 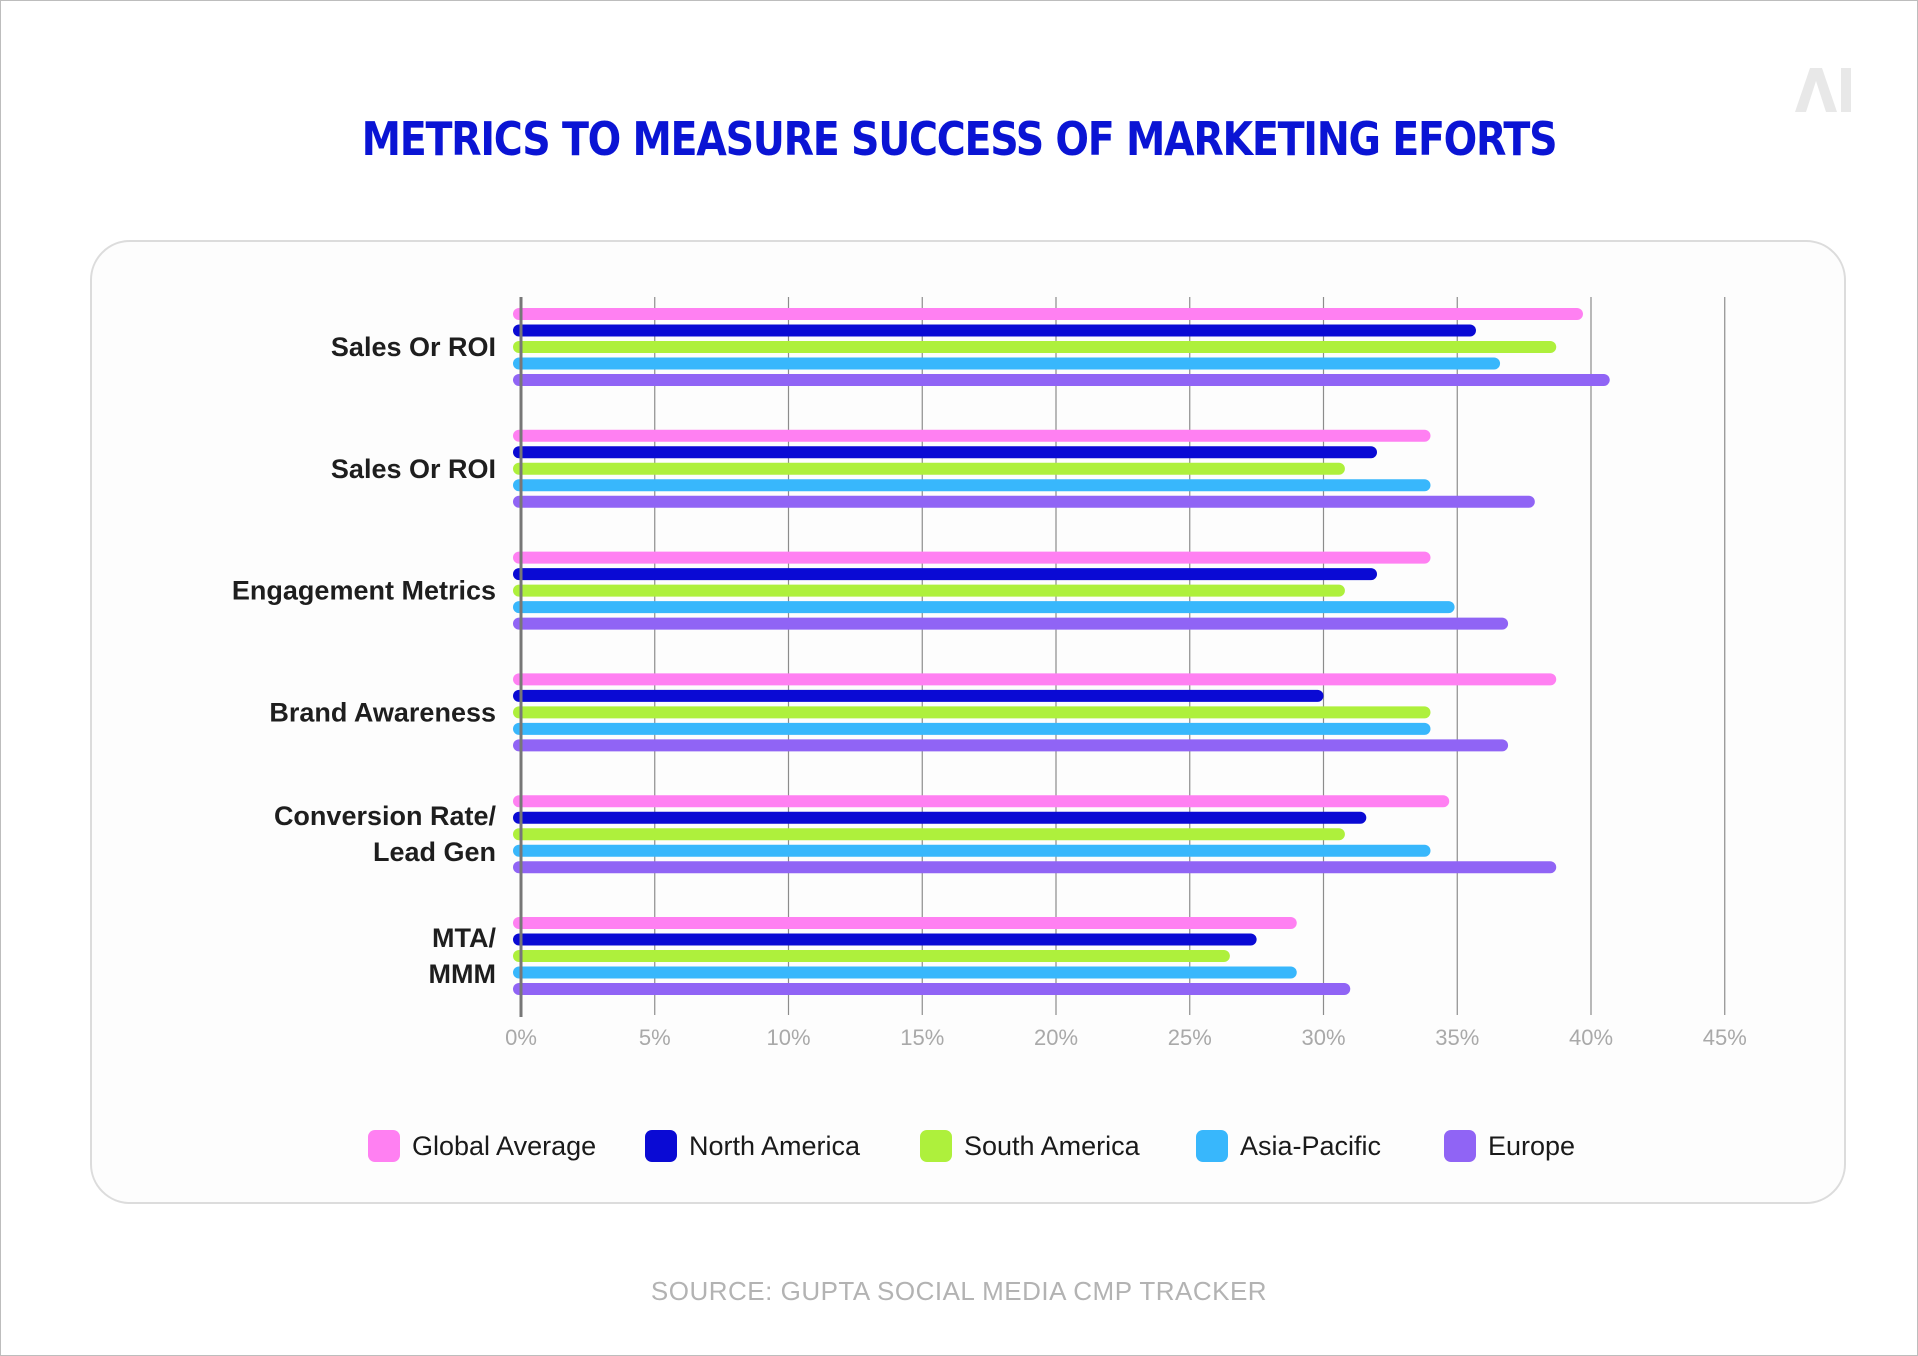 What do you see at coordinates (775, 1145) in the screenshot?
I see `legend-label: North America` at bounding box center [775, 1145].